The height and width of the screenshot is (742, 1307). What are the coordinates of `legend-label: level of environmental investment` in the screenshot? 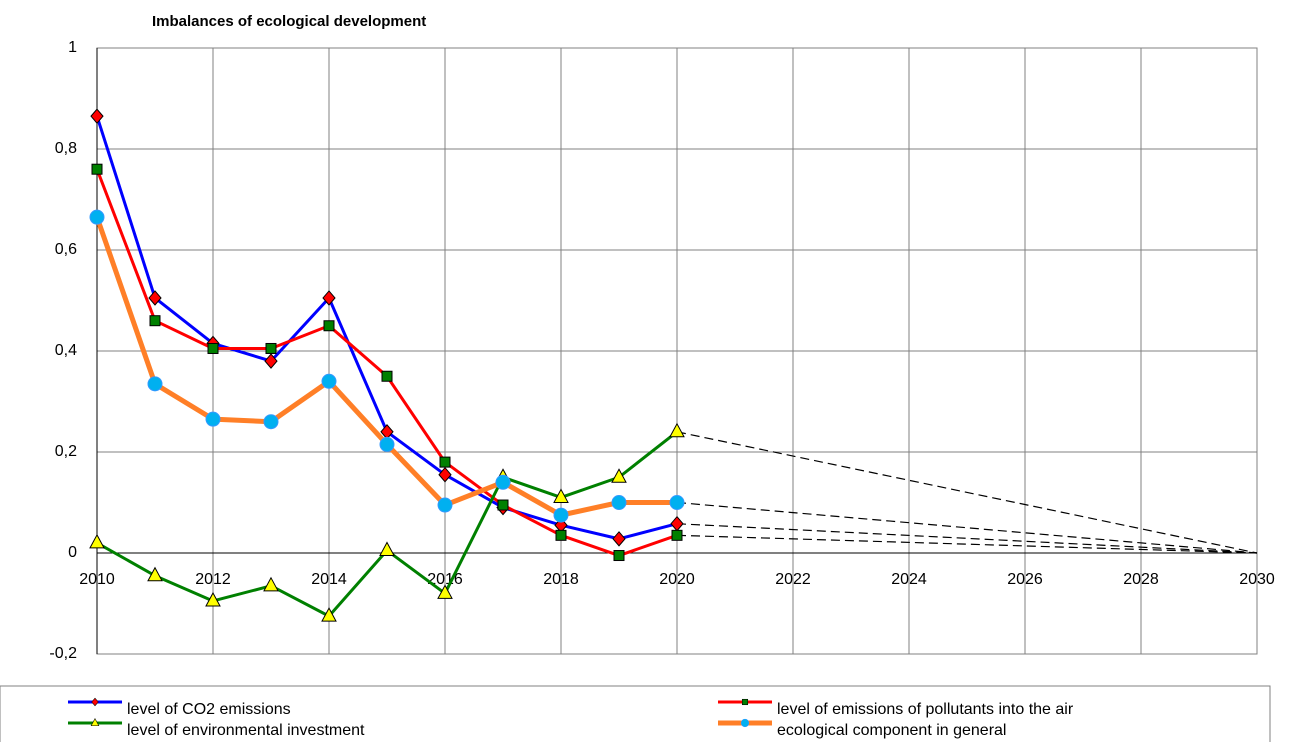 It's located at (246, 730).